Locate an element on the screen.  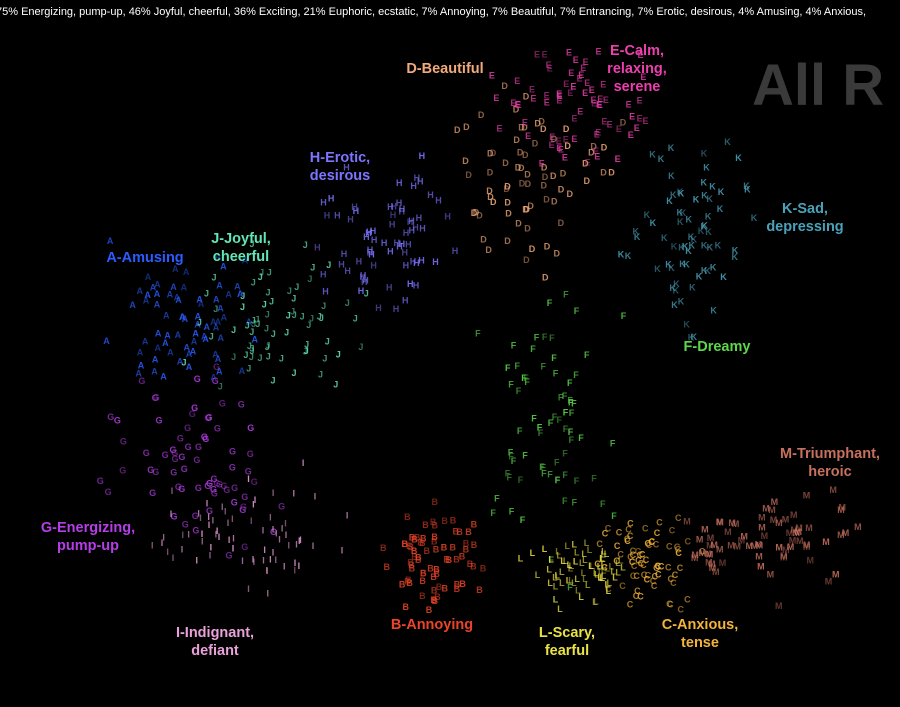
cluster-label: relaxing, is located at coordinates (637, 69).